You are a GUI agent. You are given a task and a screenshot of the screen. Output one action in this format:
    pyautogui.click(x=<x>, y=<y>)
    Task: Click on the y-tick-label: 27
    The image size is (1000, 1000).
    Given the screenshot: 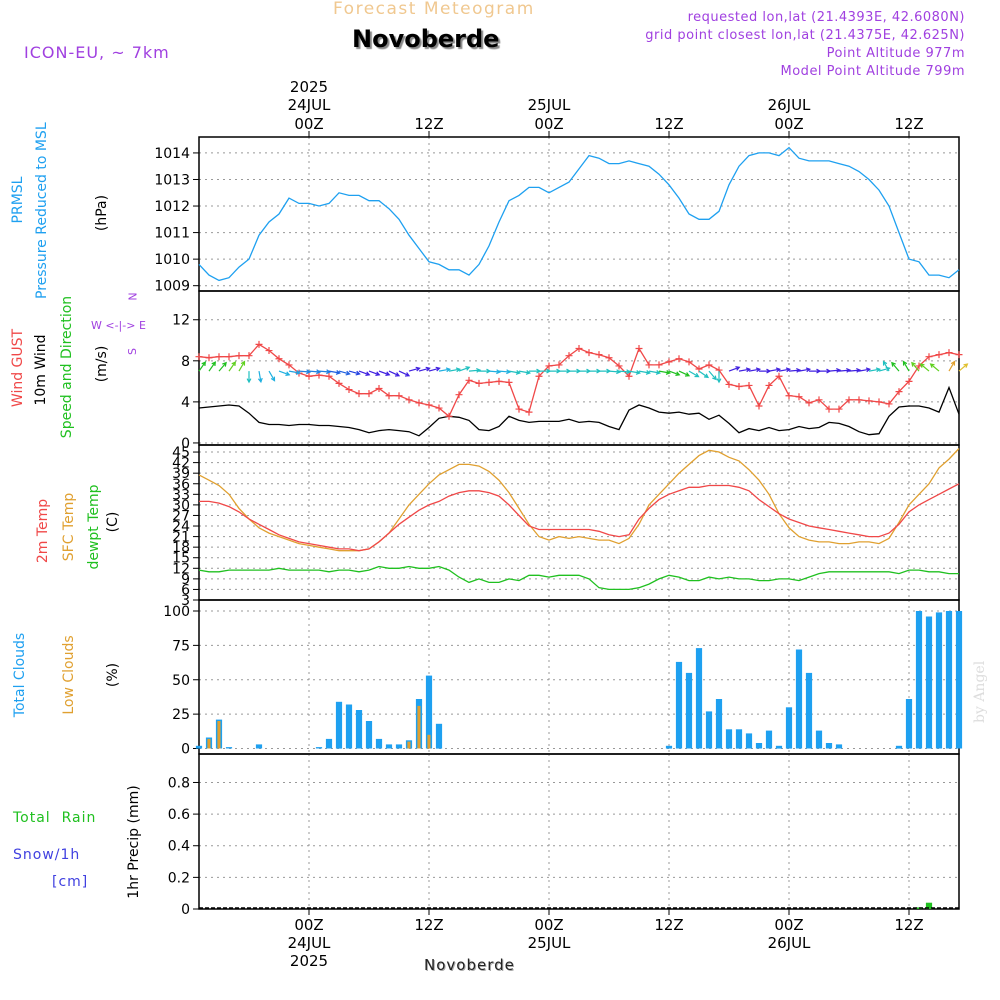 What is the action you would take?
    pyautogui.click(x=181, y=516)
    